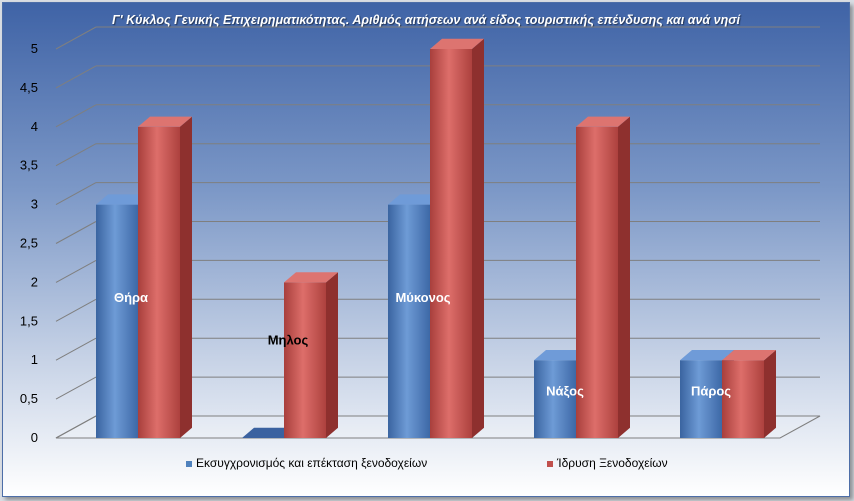 This screenshot has height=501, width=854. I want to click on y-tick-label: 3, so click(34, 204).